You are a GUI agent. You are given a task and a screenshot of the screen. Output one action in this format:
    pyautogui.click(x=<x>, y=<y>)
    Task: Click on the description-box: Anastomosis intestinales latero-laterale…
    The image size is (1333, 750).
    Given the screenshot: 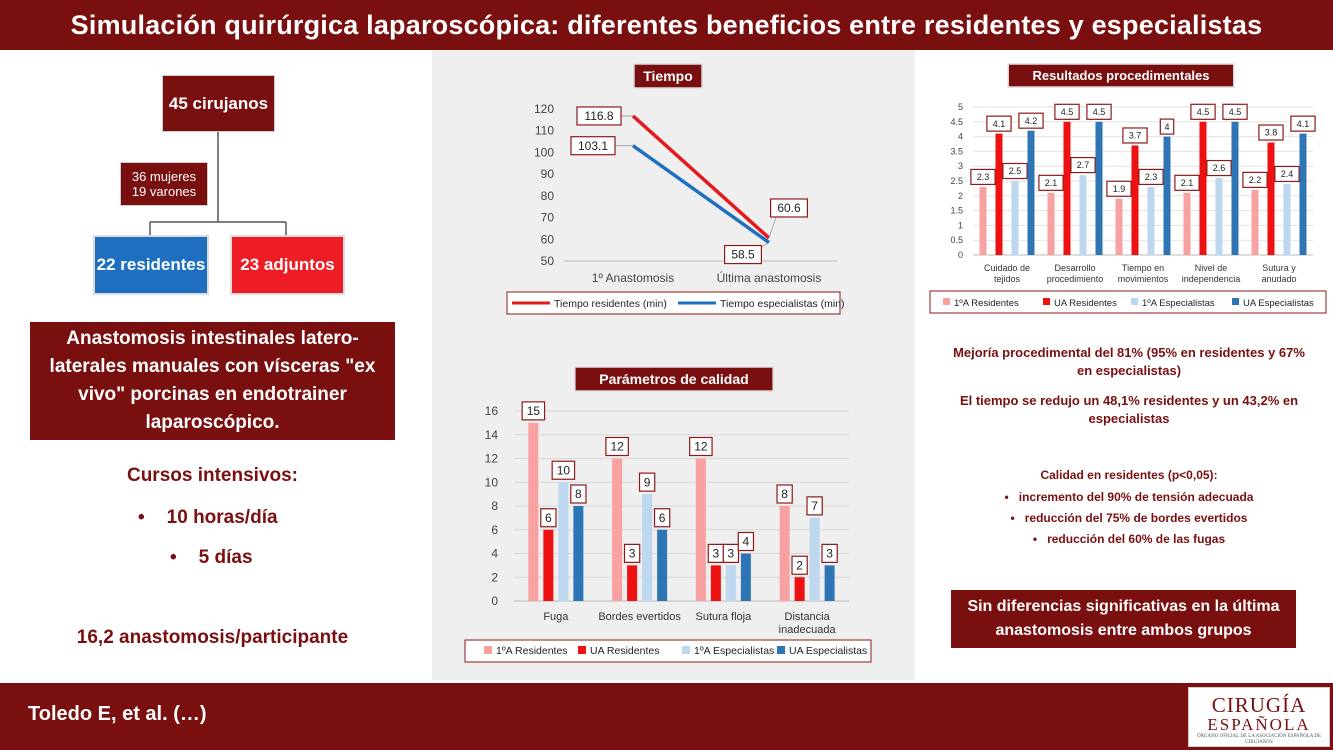 What is the action you would take?
    pyautogui.click(x=212, y=381)
    